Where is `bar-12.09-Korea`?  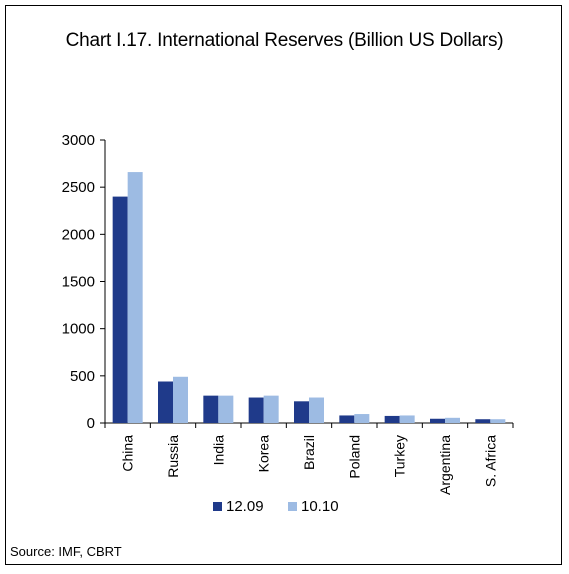
bar-12.09-Korea is located at coordinates (256, 410).